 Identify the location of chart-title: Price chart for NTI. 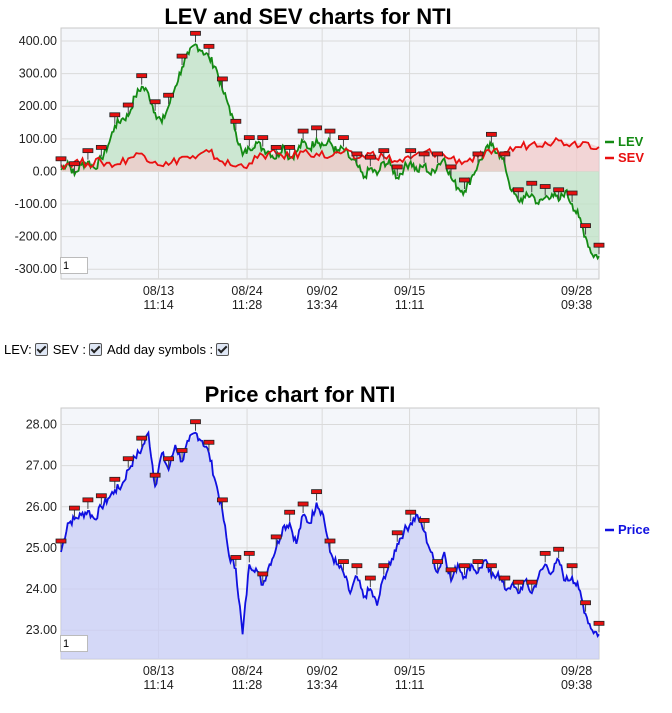
(300, 394).